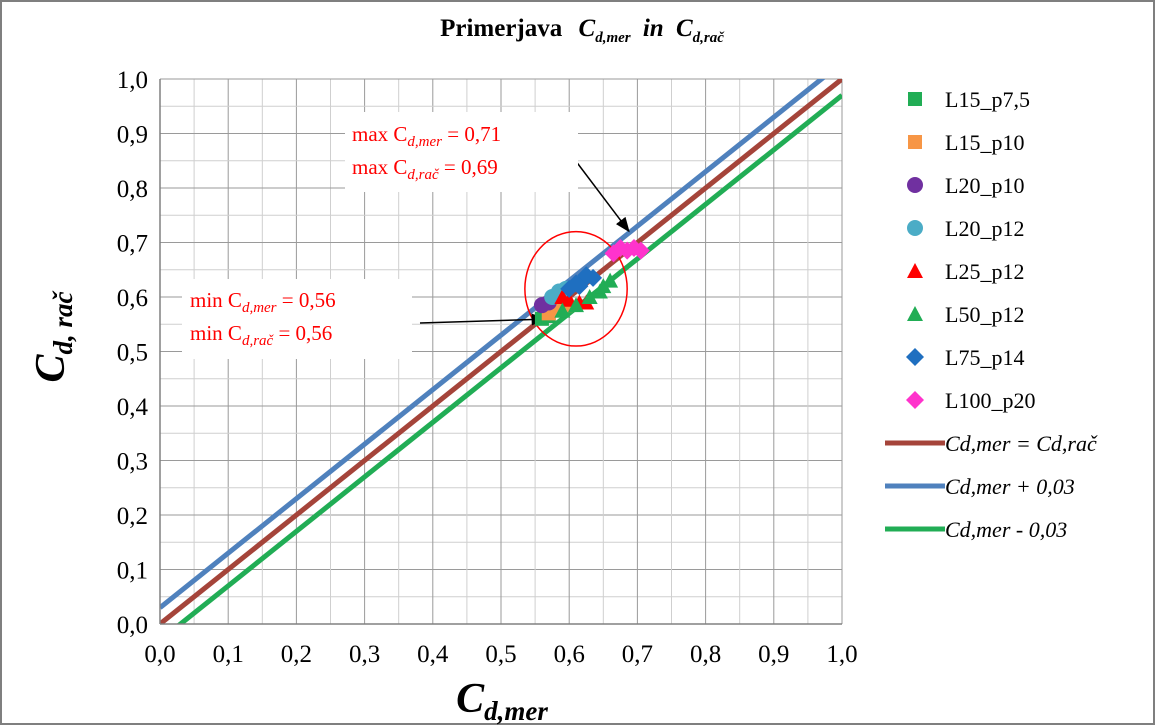 This screenshot has height=727, width=1155. Describe the element at coordinates (501, 28) in the screenshot. I see `chart-title-text: Primerjava` at that location.